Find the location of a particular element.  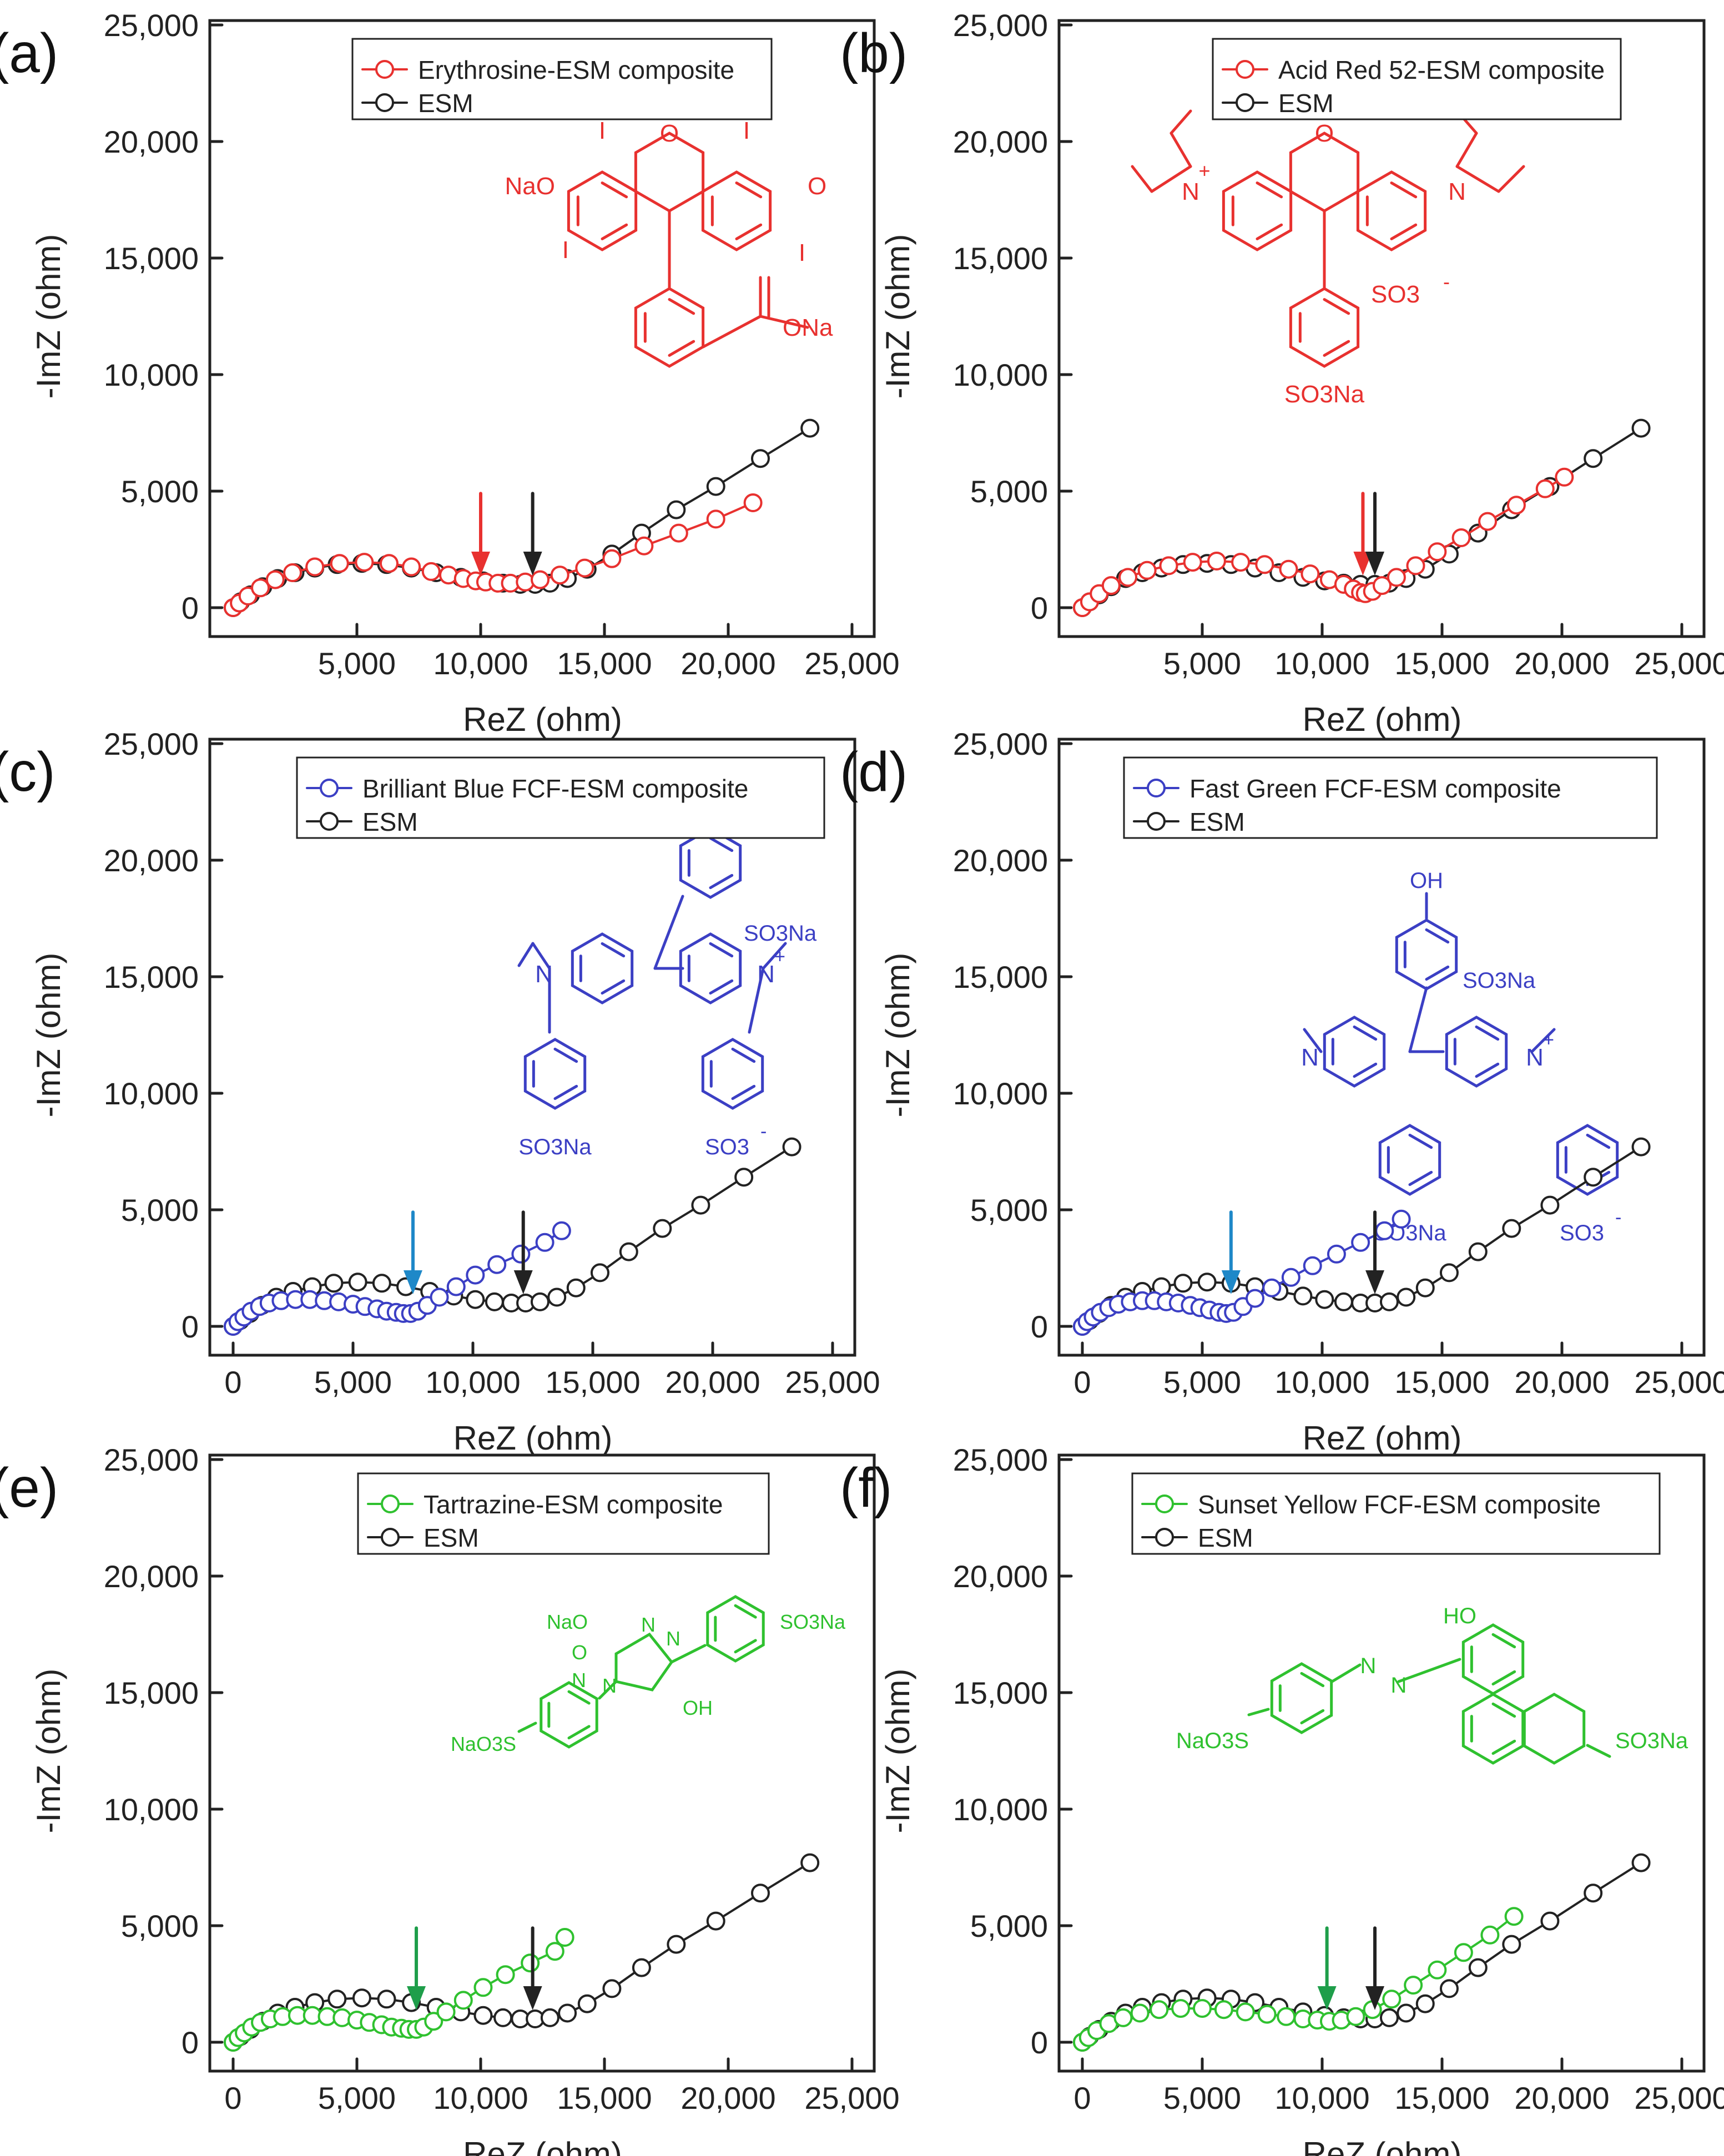

structure-label: ONa is located at coordinates (808, 327).